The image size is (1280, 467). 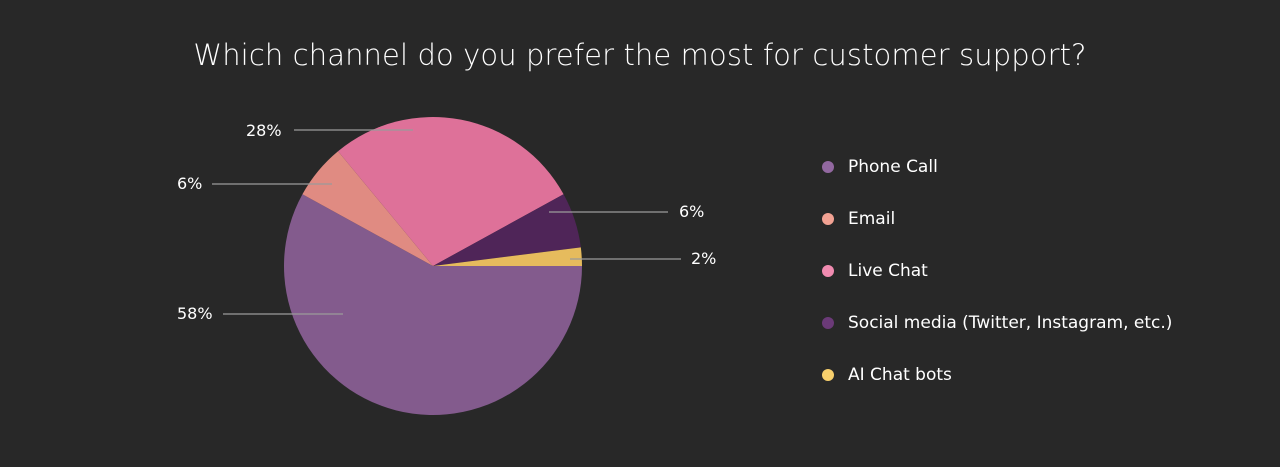 What do you see at coordinates (432, 304) in the screenshot?
I see `pie-slice-phone-call` at bounding box center [432, 304].